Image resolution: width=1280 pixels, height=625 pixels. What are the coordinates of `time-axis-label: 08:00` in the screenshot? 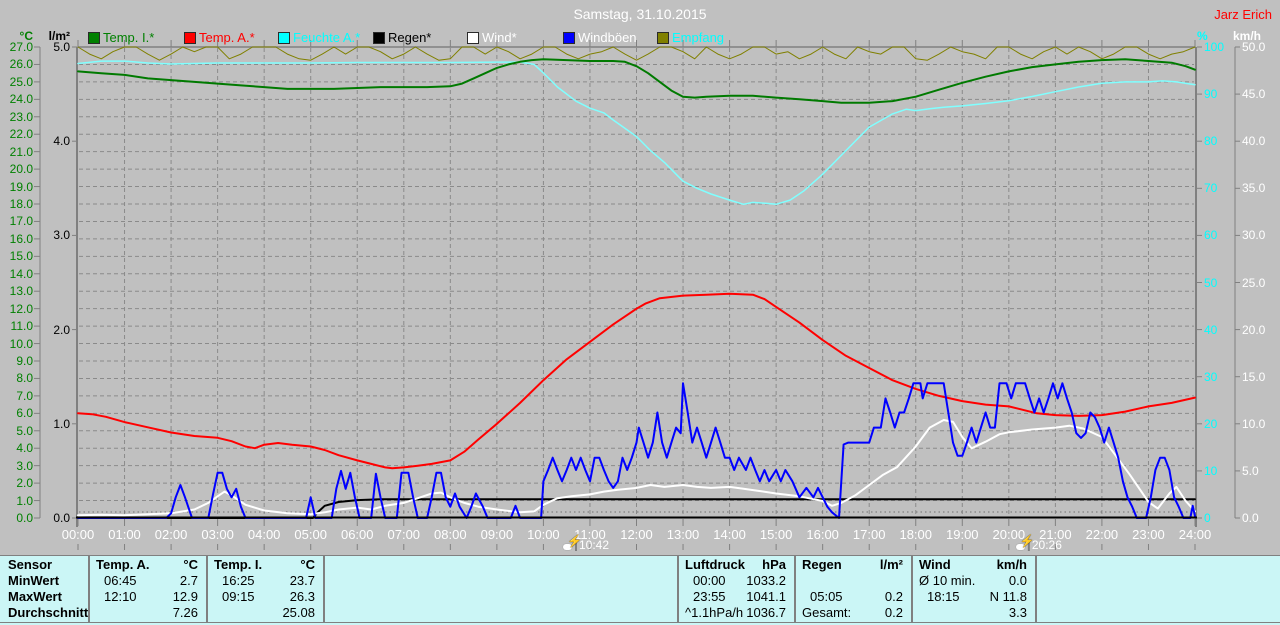 It's located at (450, 534).